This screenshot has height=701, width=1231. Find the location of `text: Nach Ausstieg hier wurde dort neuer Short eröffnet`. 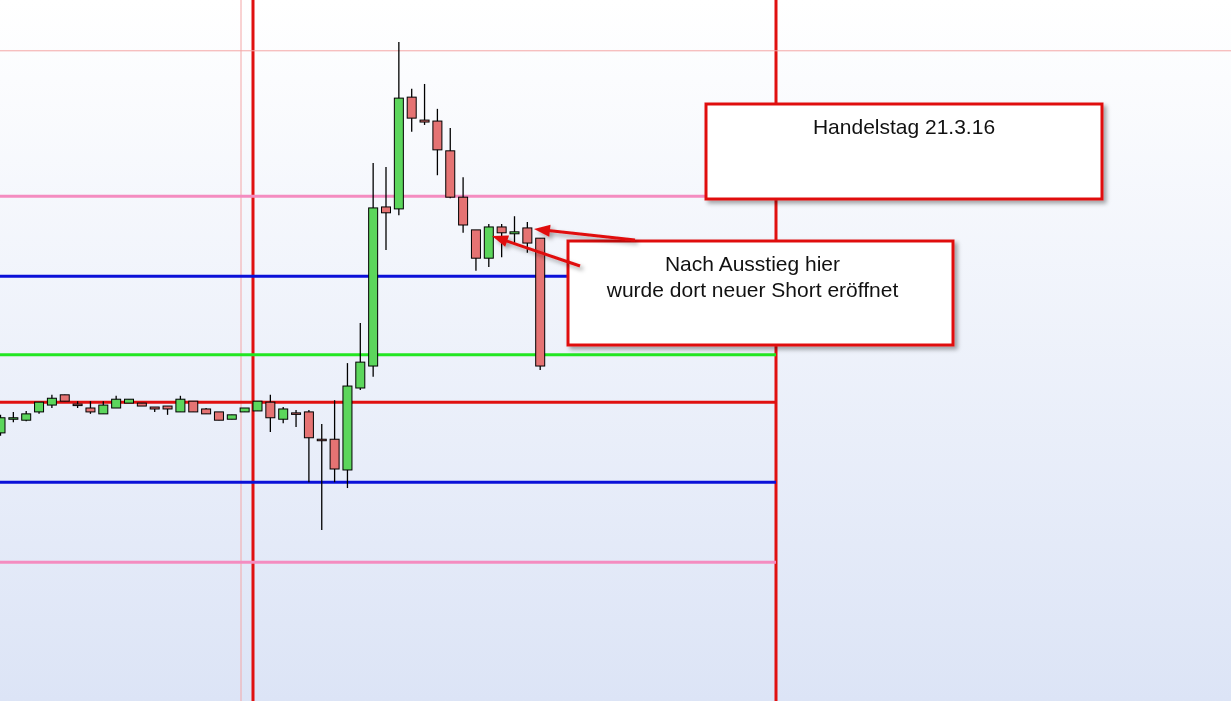

text: Nach Ausstieg hier wurde dort neuer Short eröffnet is located at coordinates (752, 276).